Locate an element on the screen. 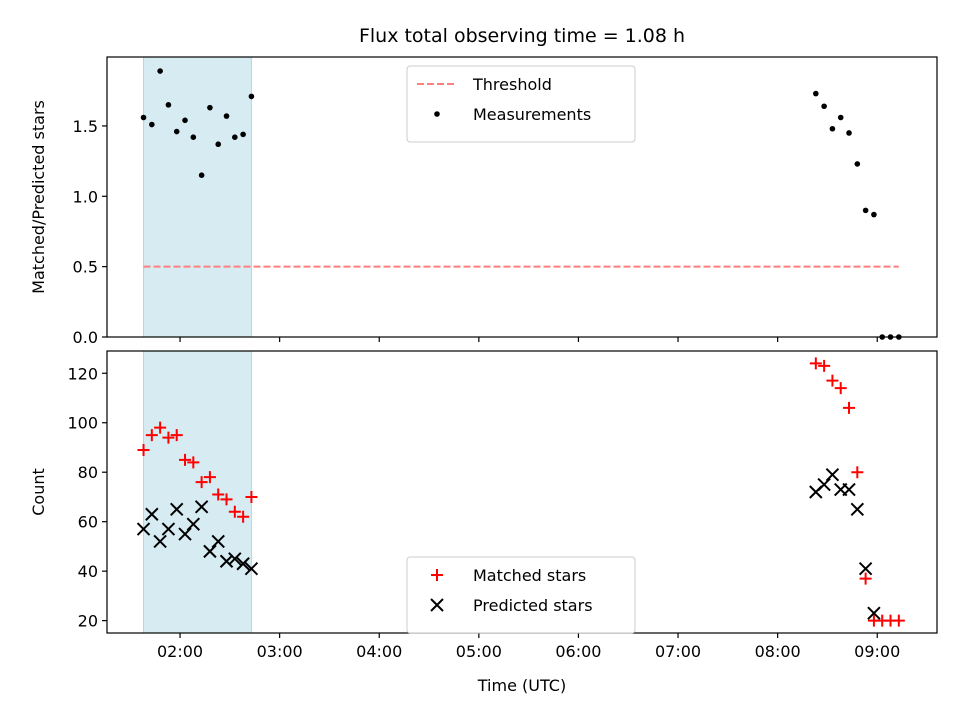 The height and width of the screenshot is (720, 960). legend: Threshold Measurements is located at coordinates (521, 104).